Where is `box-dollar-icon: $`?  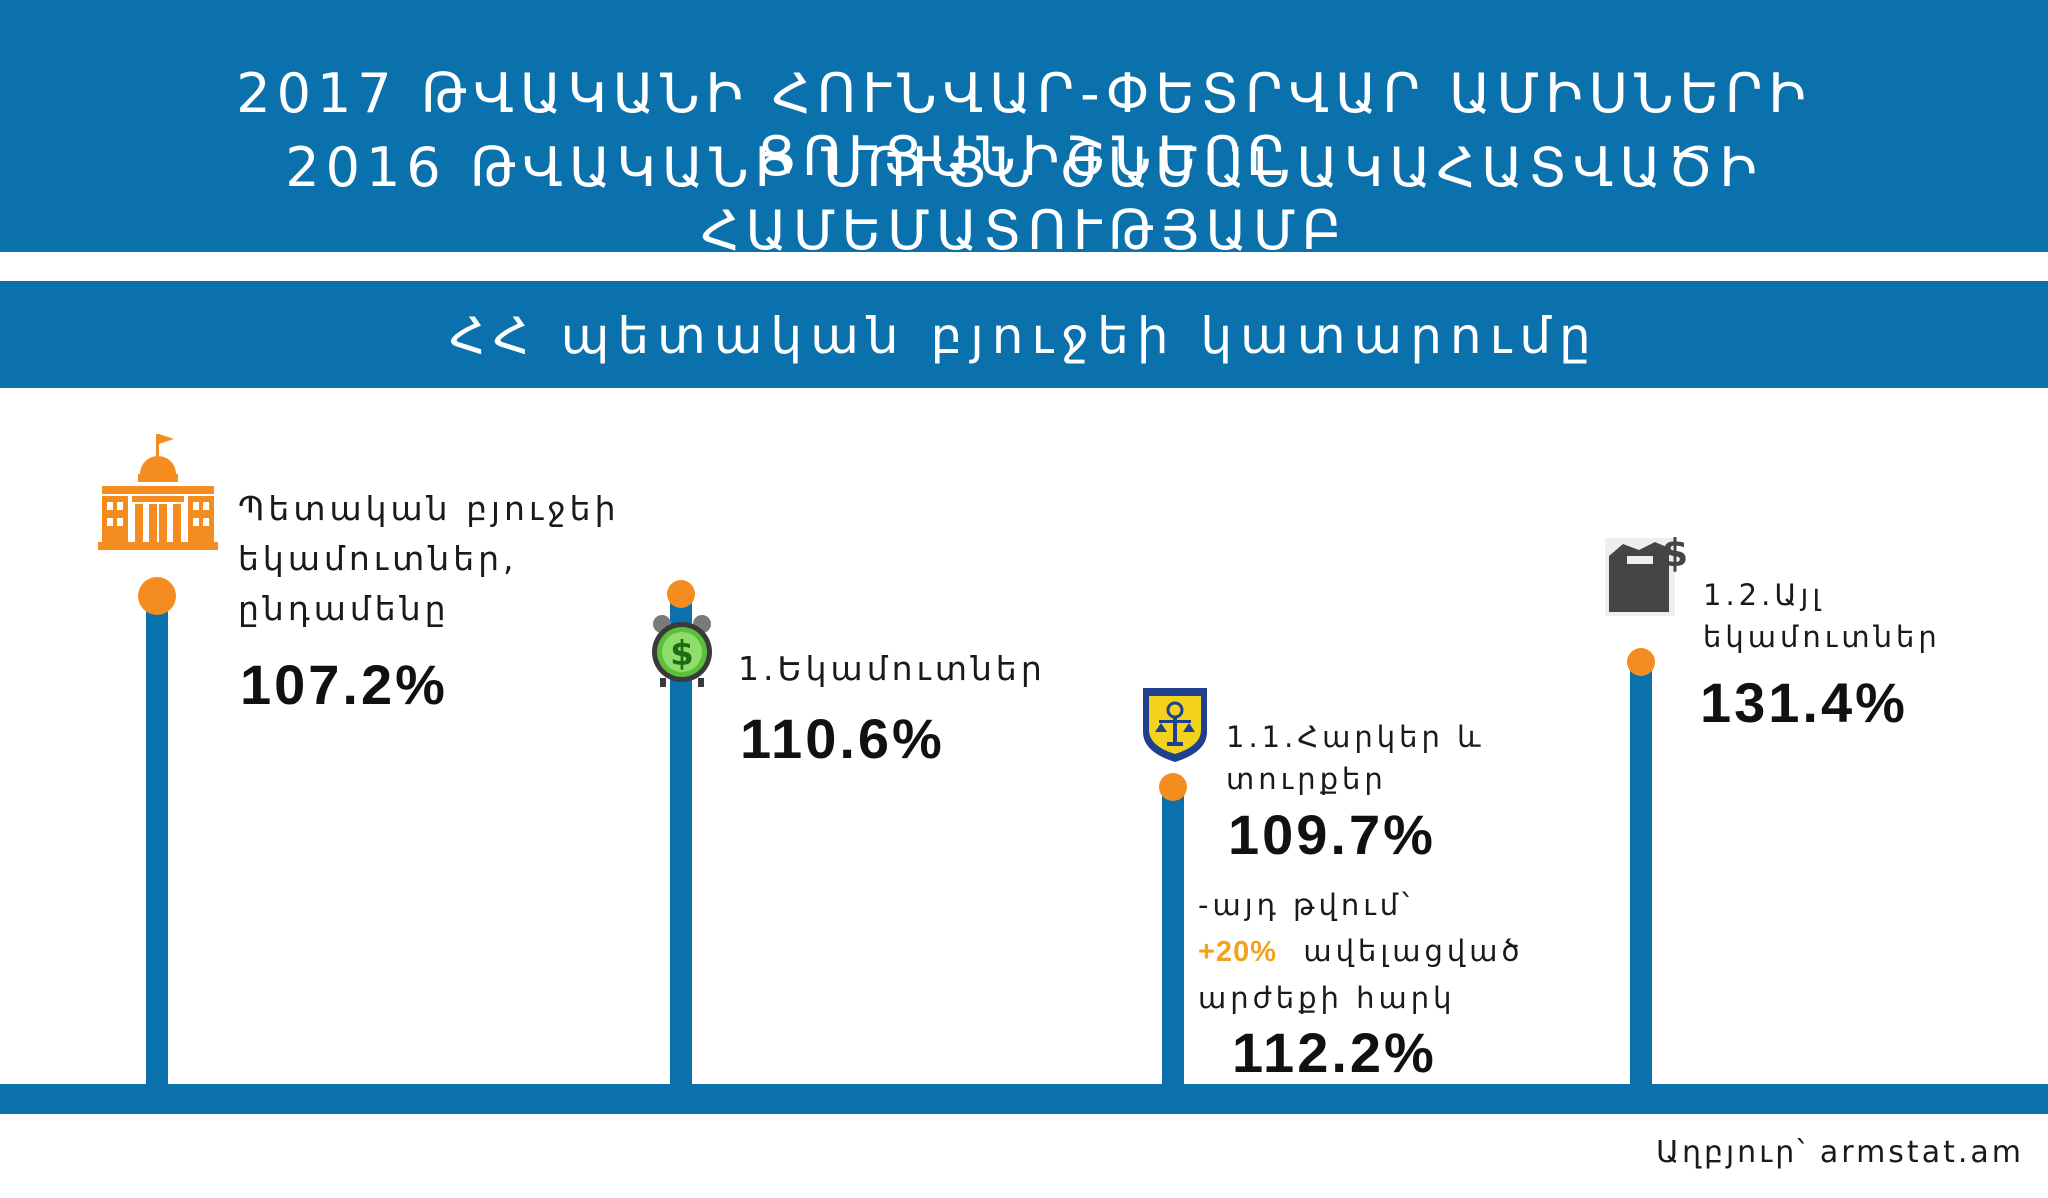
box-dollar-icon: $ is located at coordinates (1646, 574).